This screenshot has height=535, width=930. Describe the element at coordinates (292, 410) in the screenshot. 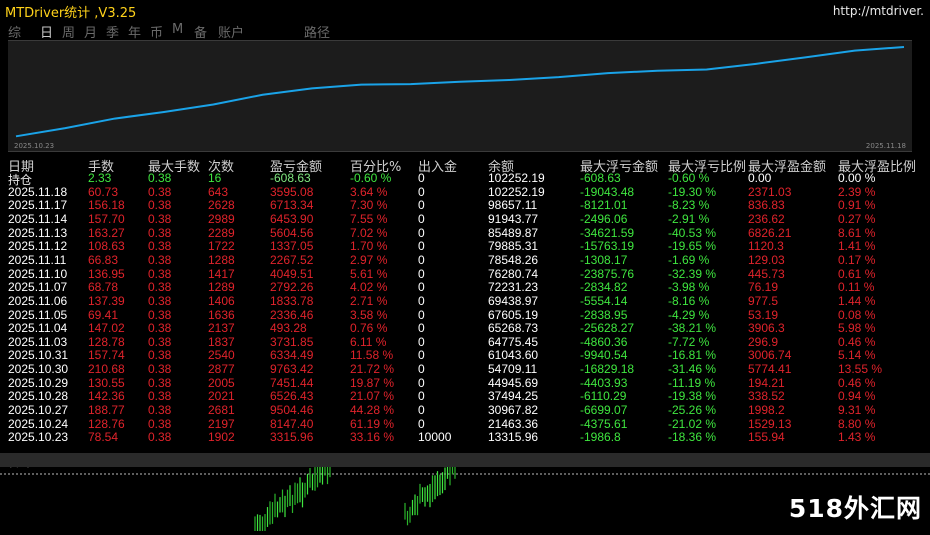

I see `table-cell: 9504.46` at that location.